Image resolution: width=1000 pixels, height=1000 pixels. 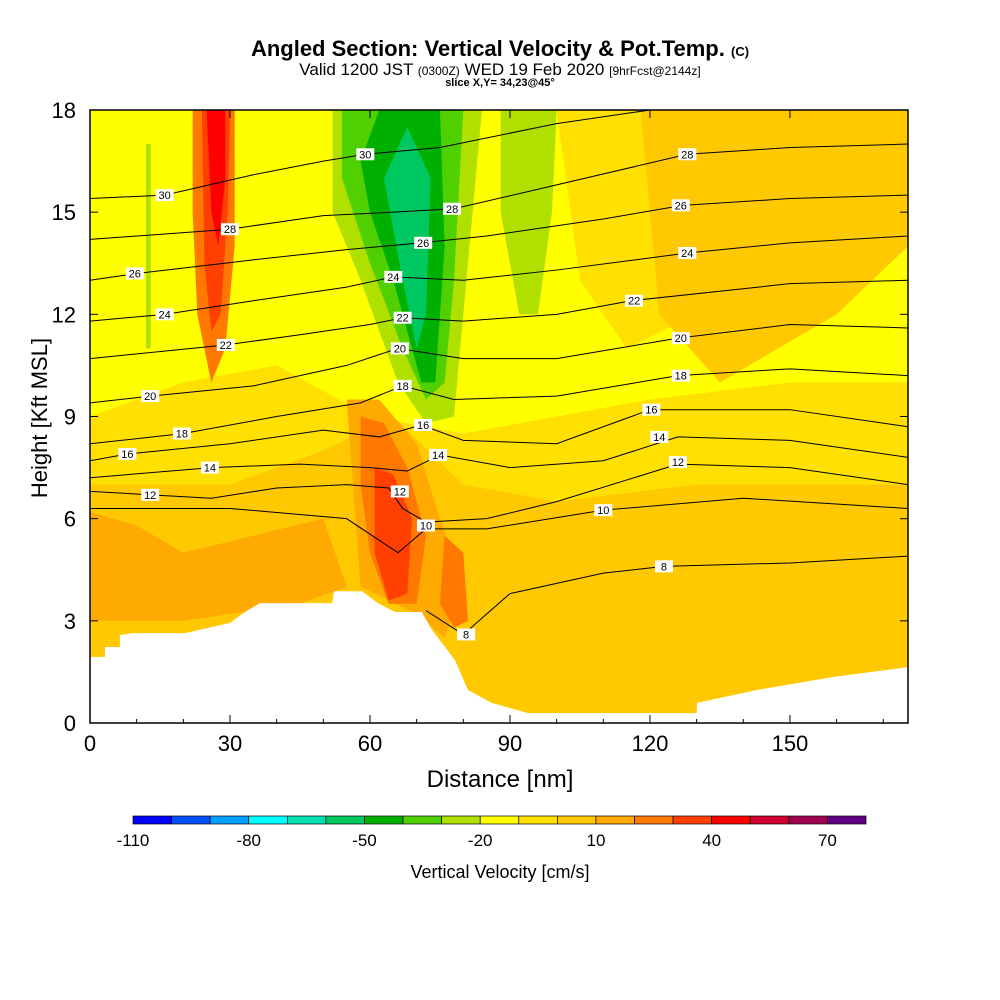 What do you see at coordinates (500, 779) in the screenshot?
I see `x-axis-label: Distance [nm]` at bounding box center [500, 779].